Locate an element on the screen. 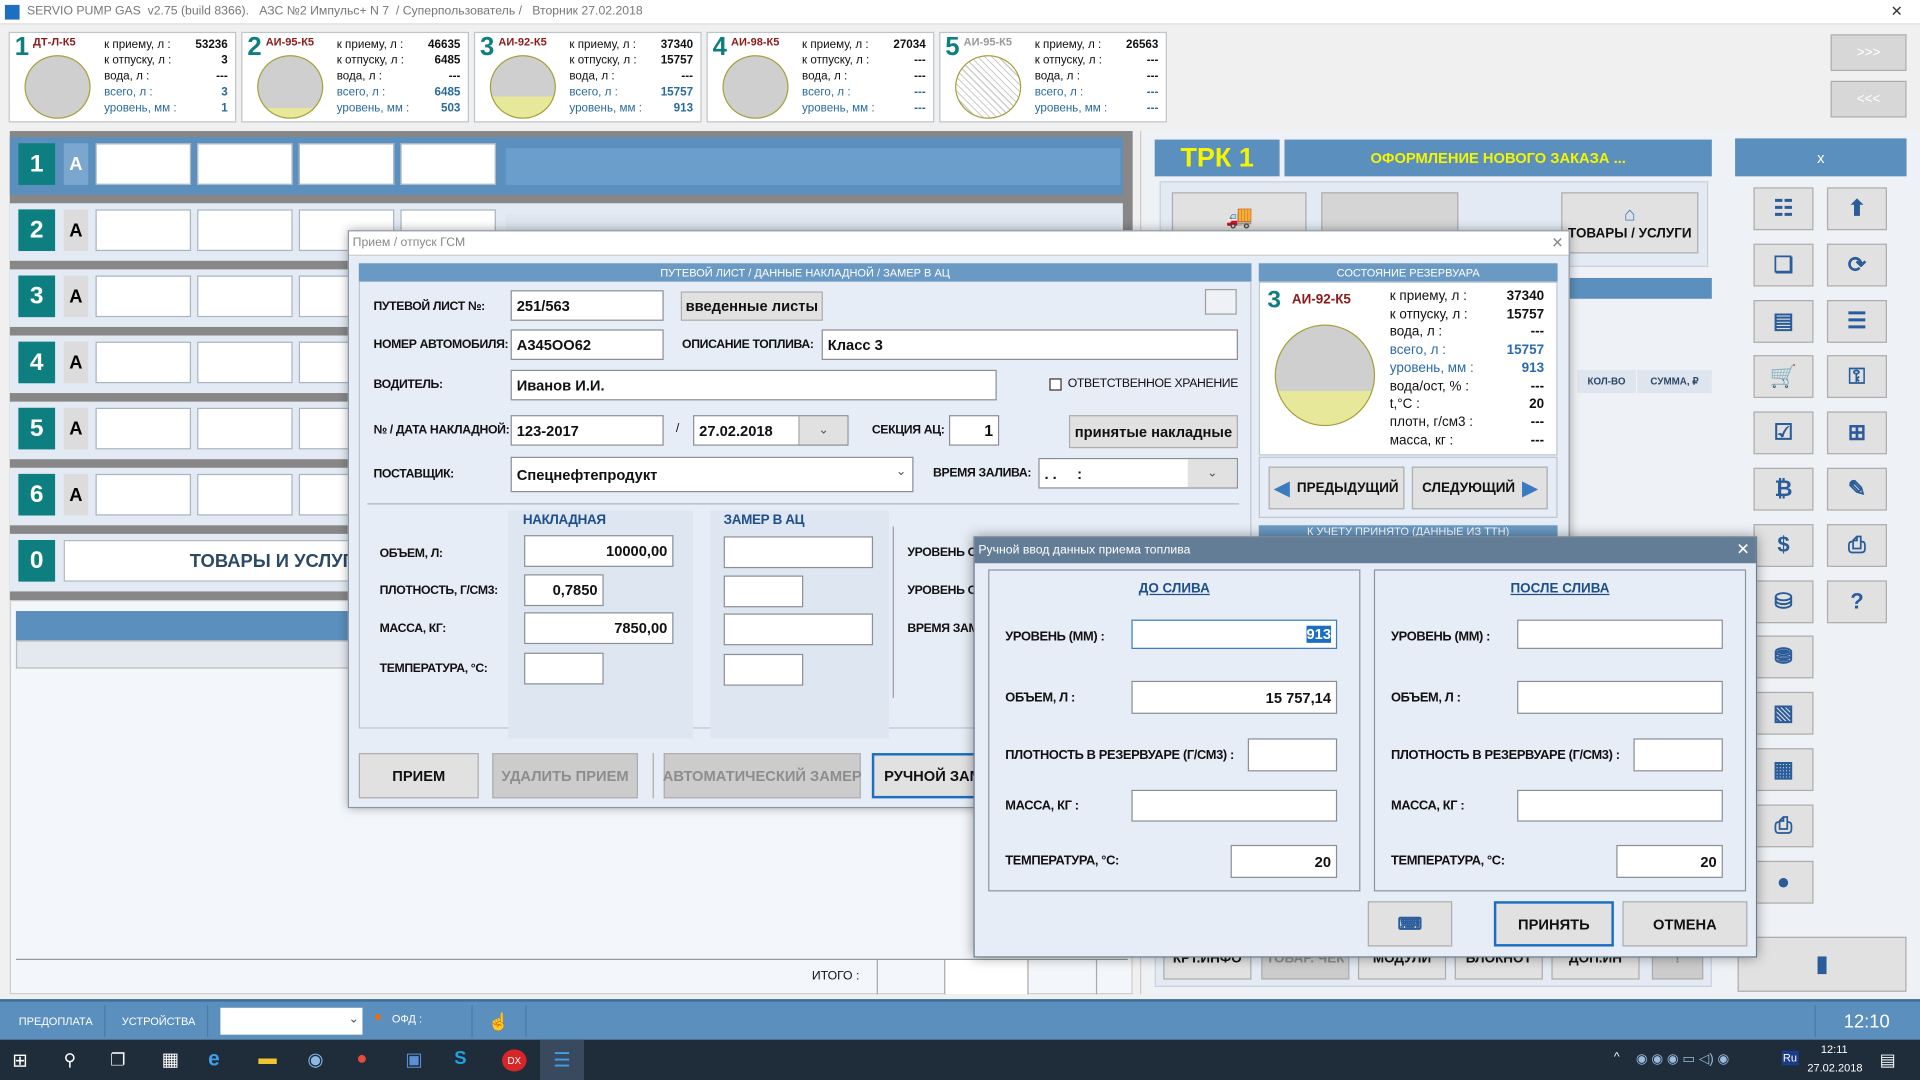 This screenshot has height=1080, width=1920. ie-icon: e is located at coordinates (214, 1058).